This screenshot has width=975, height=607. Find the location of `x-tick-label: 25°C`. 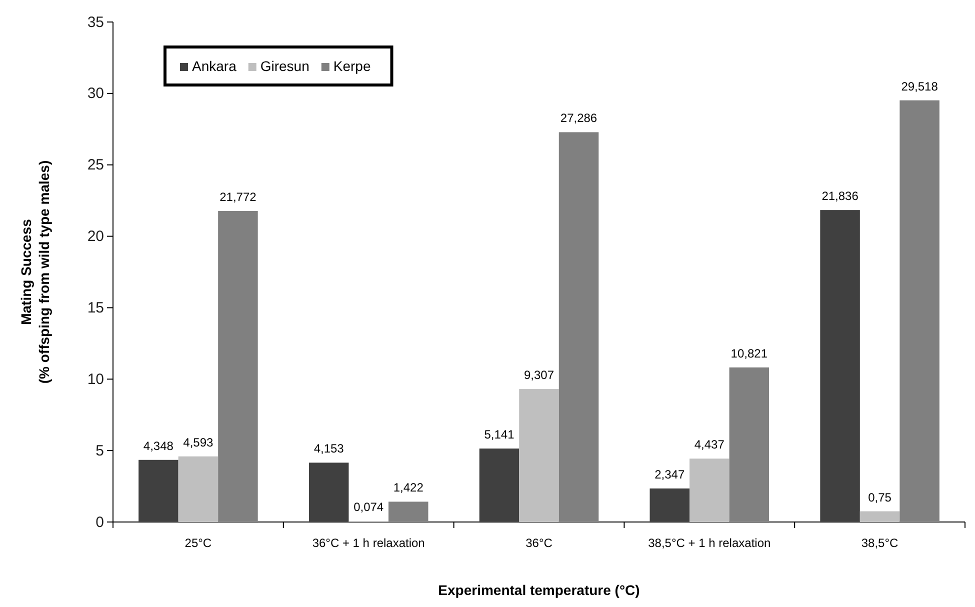

x-tick-label: 25°C is located at coordinates (198, 543).